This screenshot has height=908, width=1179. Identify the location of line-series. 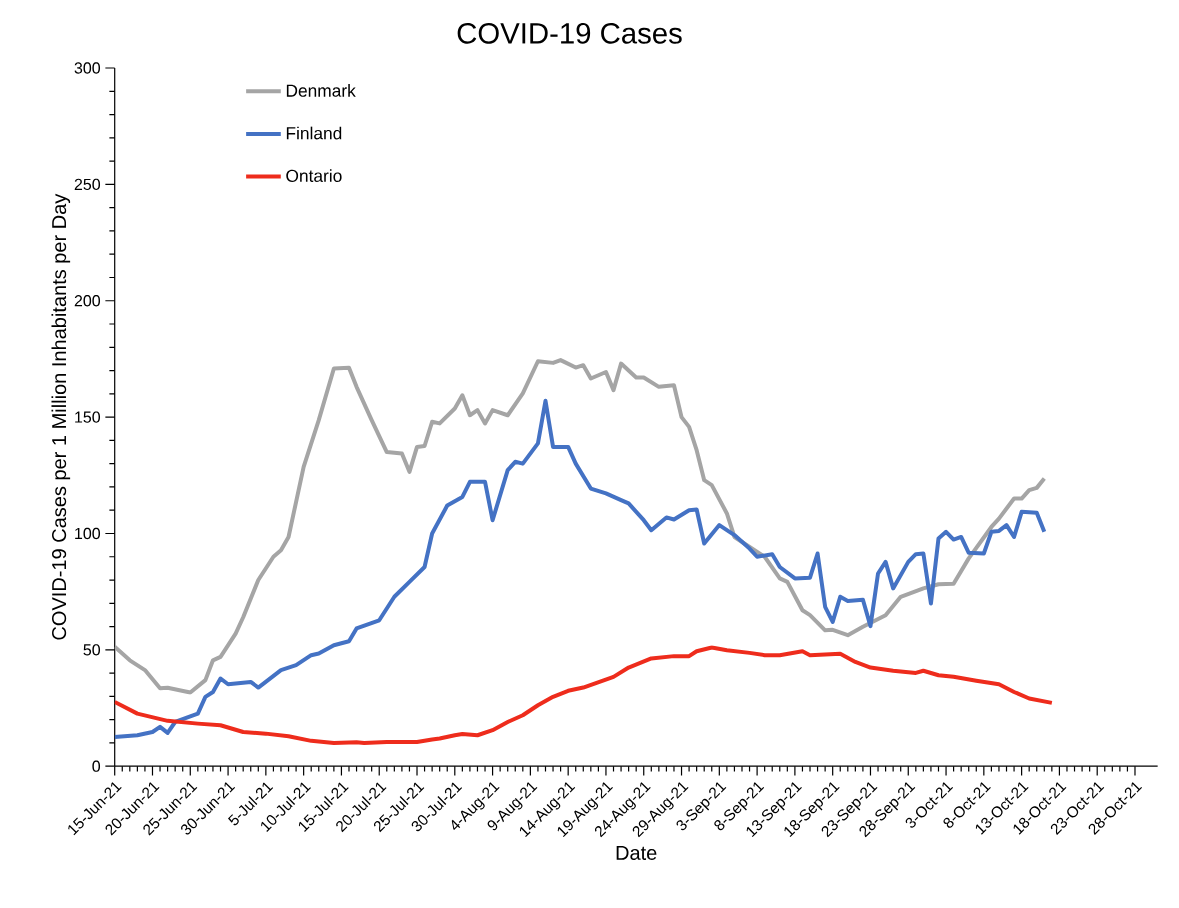
(584, 695).